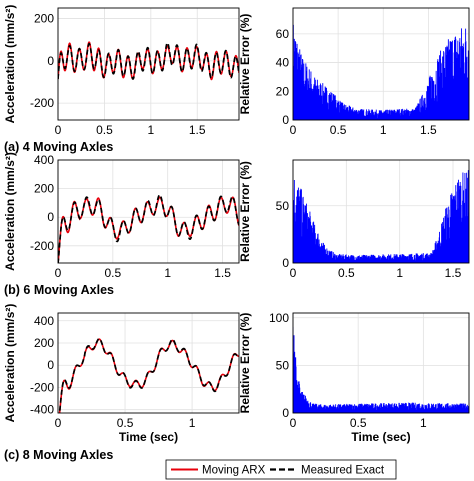 This screenshot has width=474, height=481. Describe the element at coordinates (283, 91) in the screenshot. I see `y-tick-label: 20` at that location.